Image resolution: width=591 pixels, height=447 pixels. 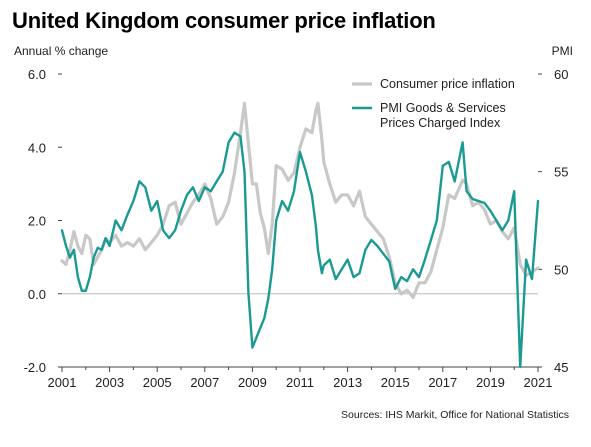 I want to click on right-tick-label: 45, so click(x=561, y=367).